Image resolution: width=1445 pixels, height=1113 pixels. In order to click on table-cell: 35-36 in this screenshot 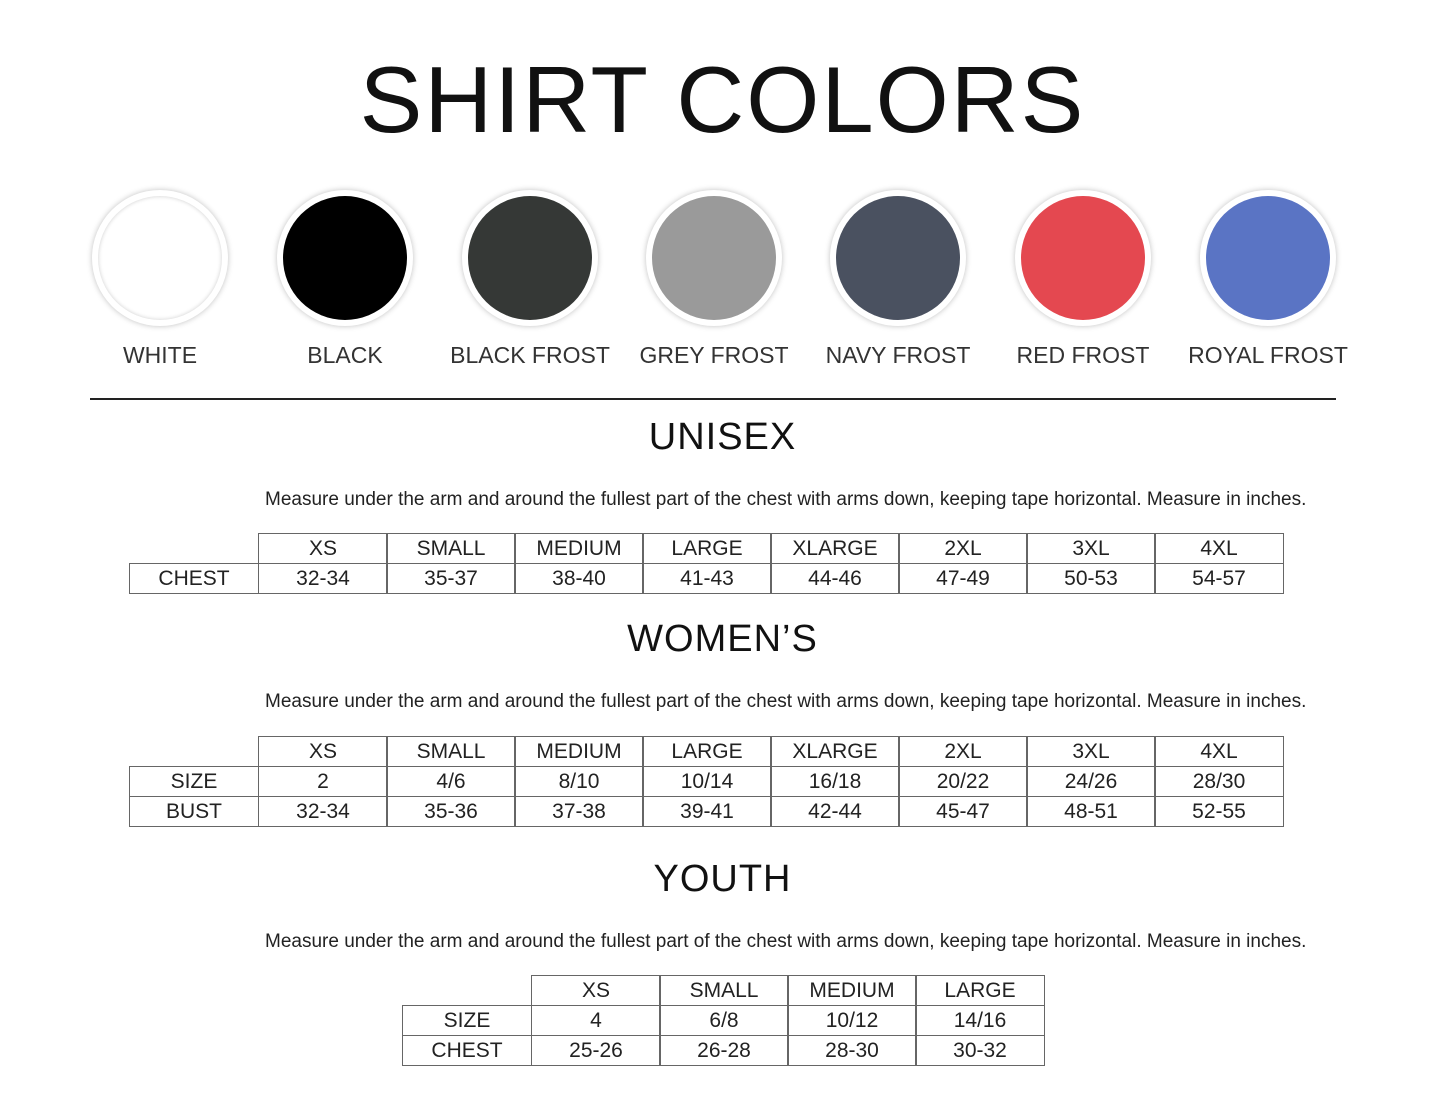, I will do `click(451, 811)`.